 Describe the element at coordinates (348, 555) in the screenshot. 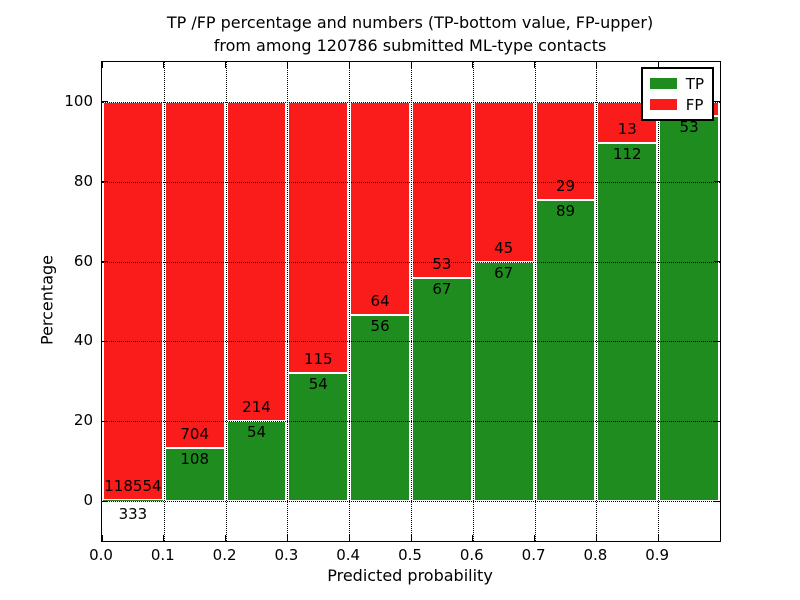

I see `x-tick-label: 0.4` at that location.